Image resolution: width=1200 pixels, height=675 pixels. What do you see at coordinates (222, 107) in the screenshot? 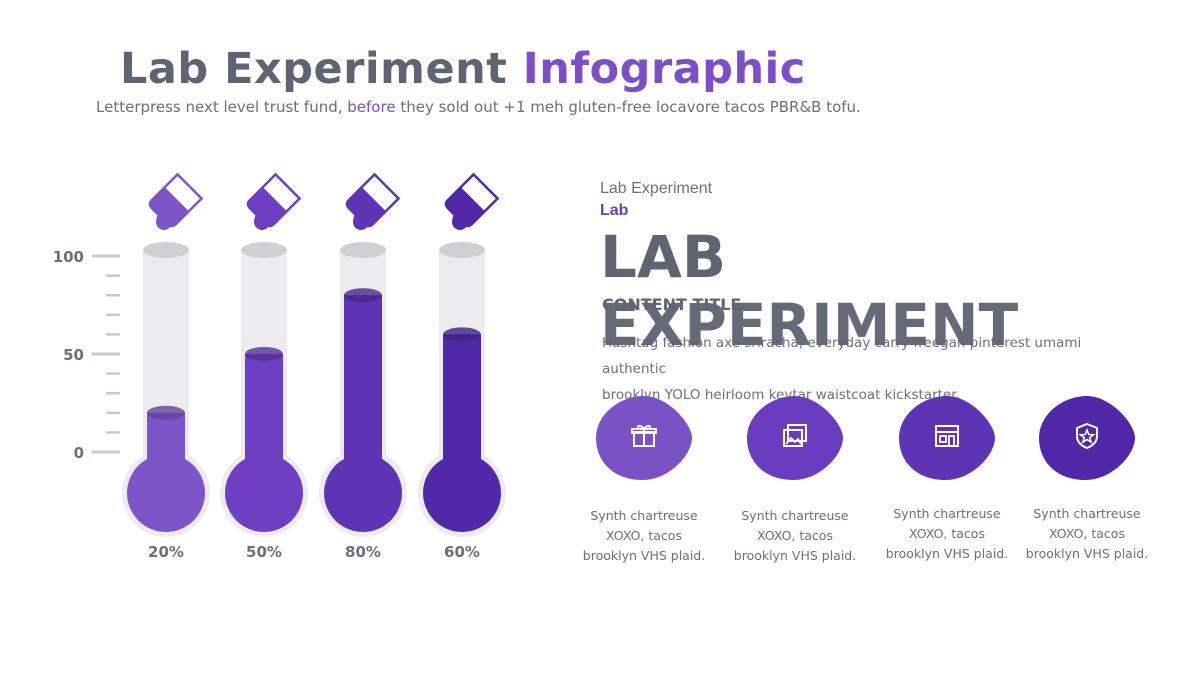
I see `subtitle-pre: Letterpress next level trust fund,` at bounding box center [222, 107].